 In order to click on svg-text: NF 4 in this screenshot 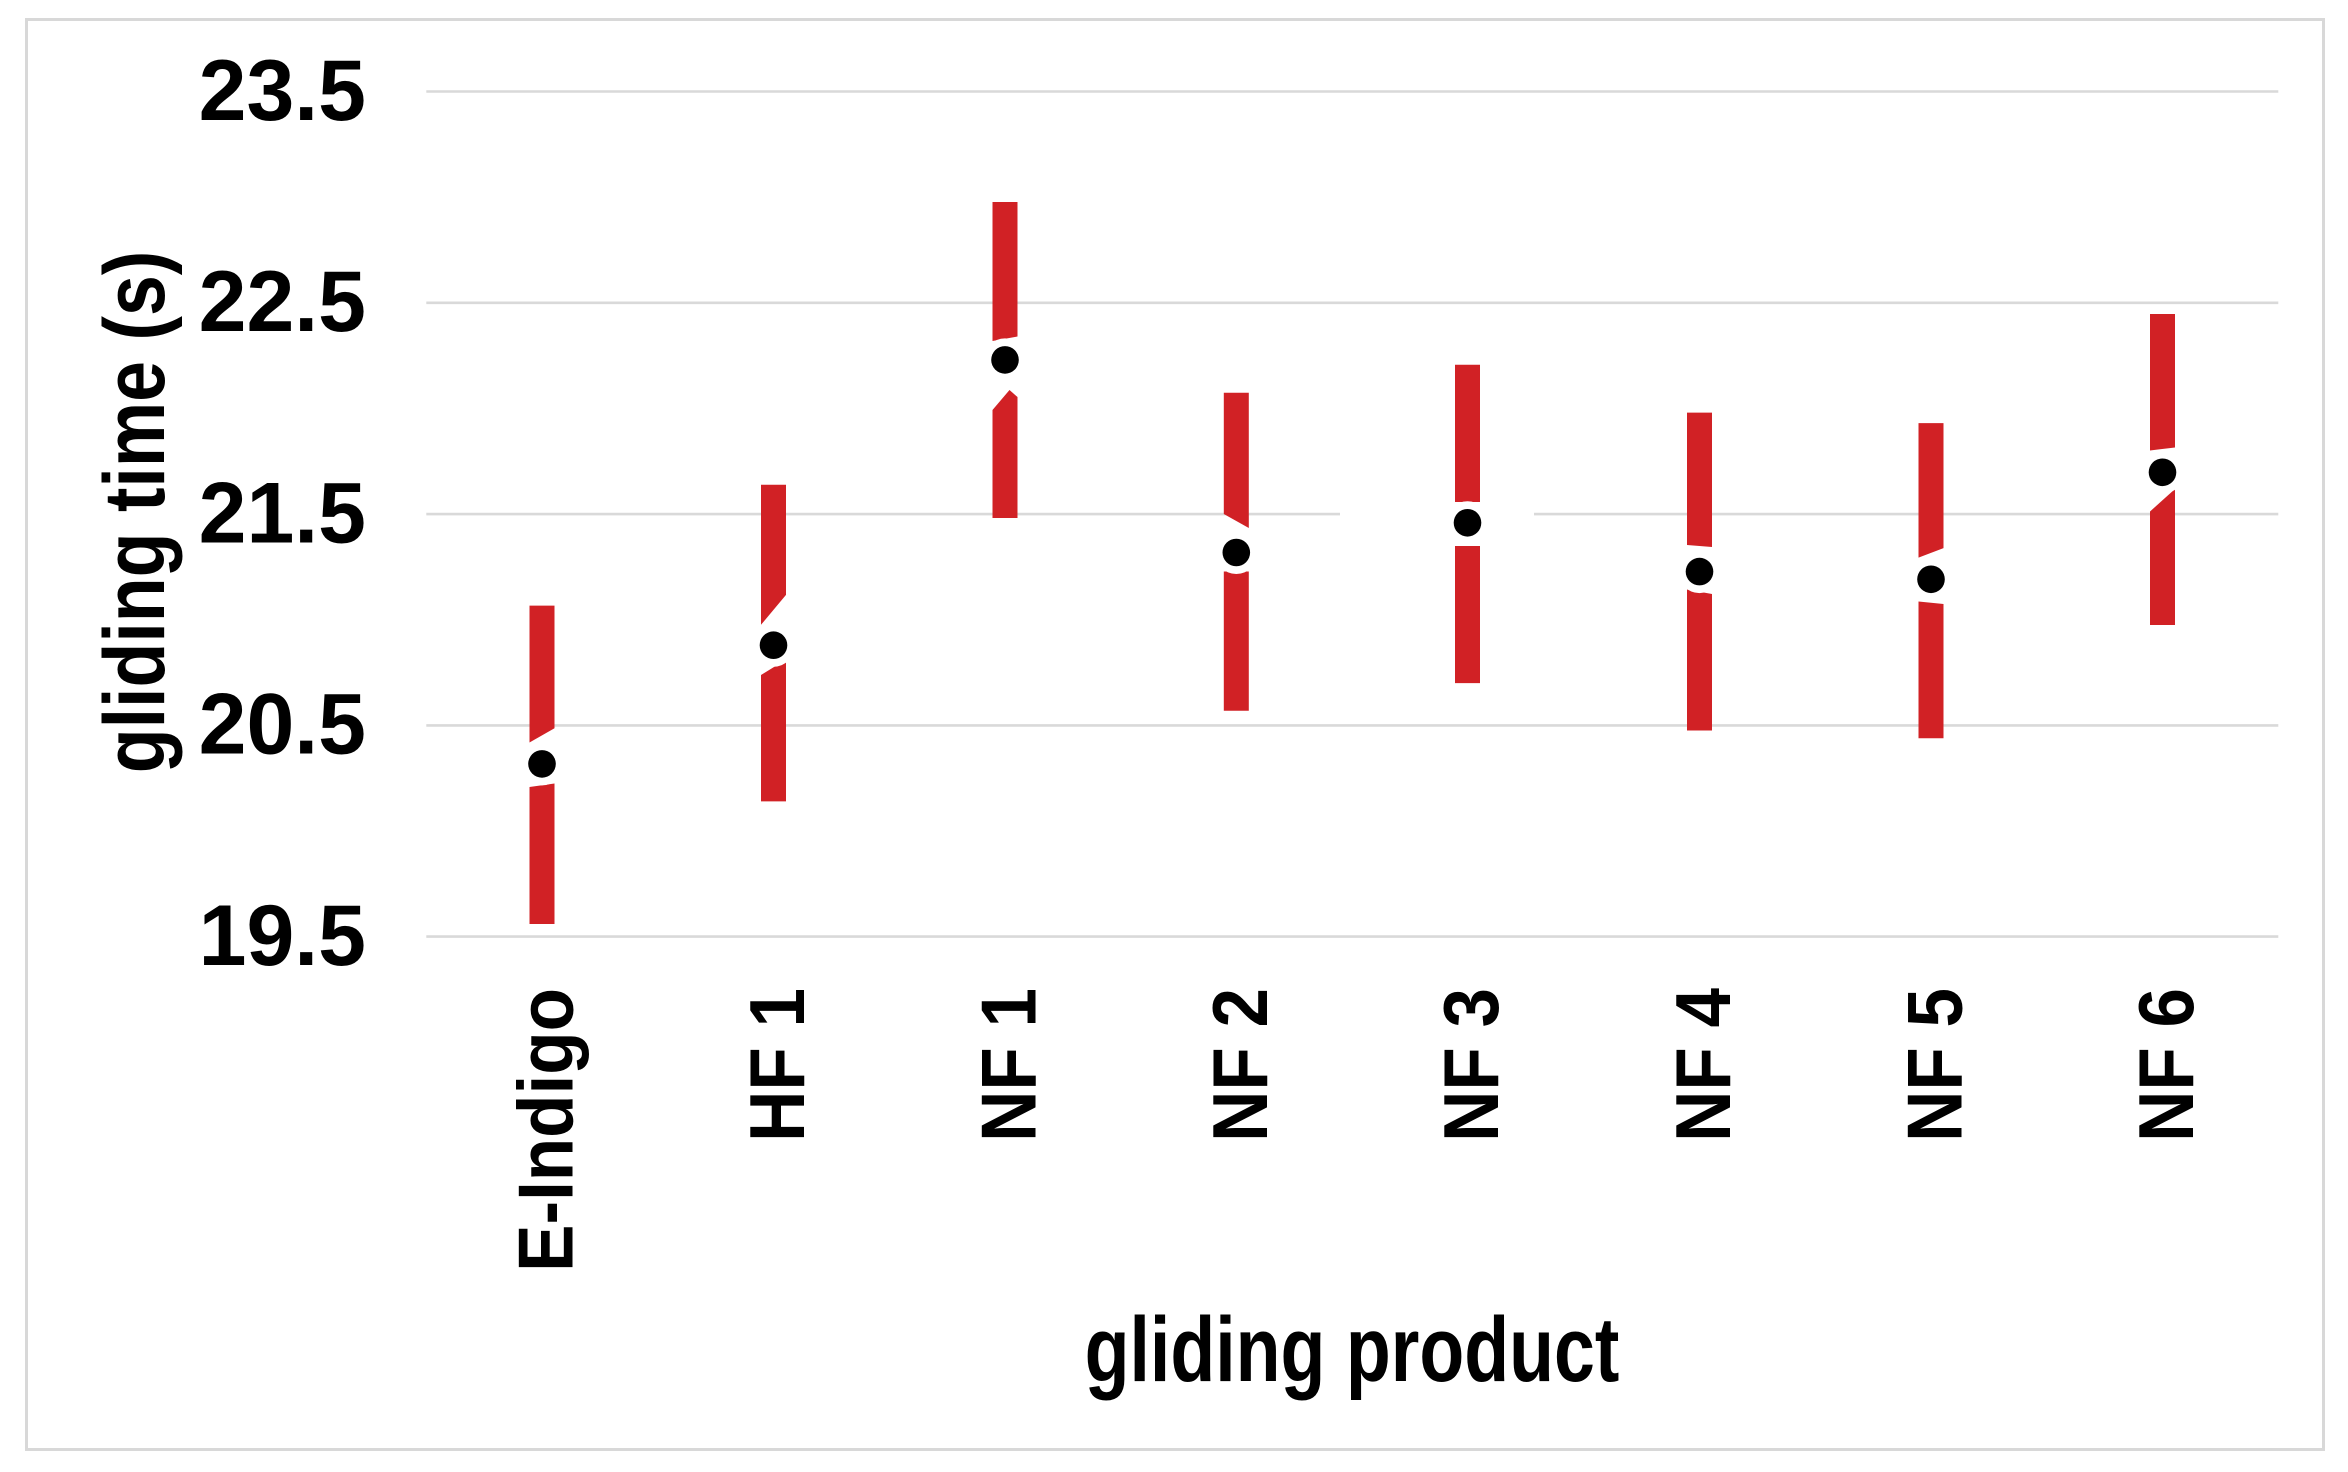, I will do `click(1703, 1065)`.